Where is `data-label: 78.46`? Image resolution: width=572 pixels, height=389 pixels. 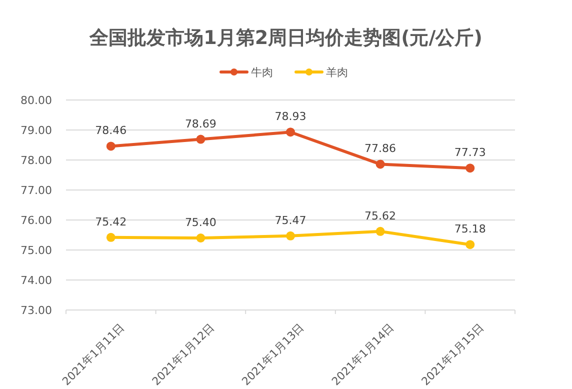 data-label: 78.46 is located at coordinates (111, 131).